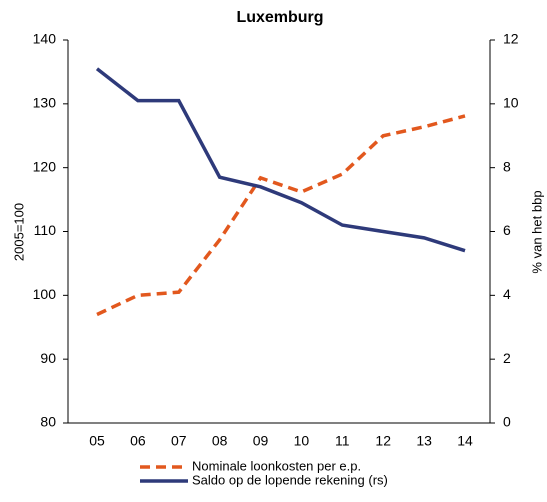  What do you see at coordinates (48, 358) in the screenshot?
I see `y-tick-label: 90` at bounding box center [48, 358].